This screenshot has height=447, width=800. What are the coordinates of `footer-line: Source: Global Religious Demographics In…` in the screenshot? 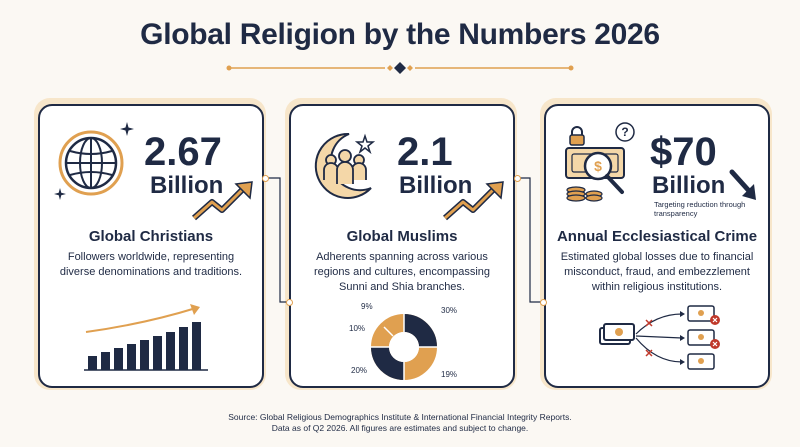 It's located at (400, 417).